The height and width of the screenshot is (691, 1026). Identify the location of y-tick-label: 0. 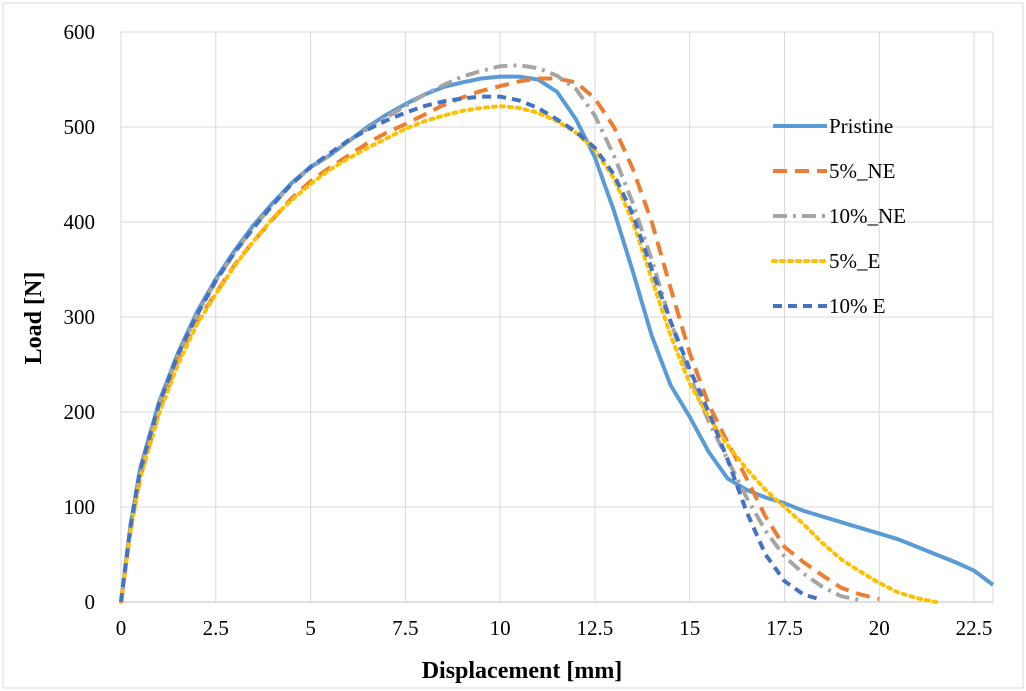
(90, 602).